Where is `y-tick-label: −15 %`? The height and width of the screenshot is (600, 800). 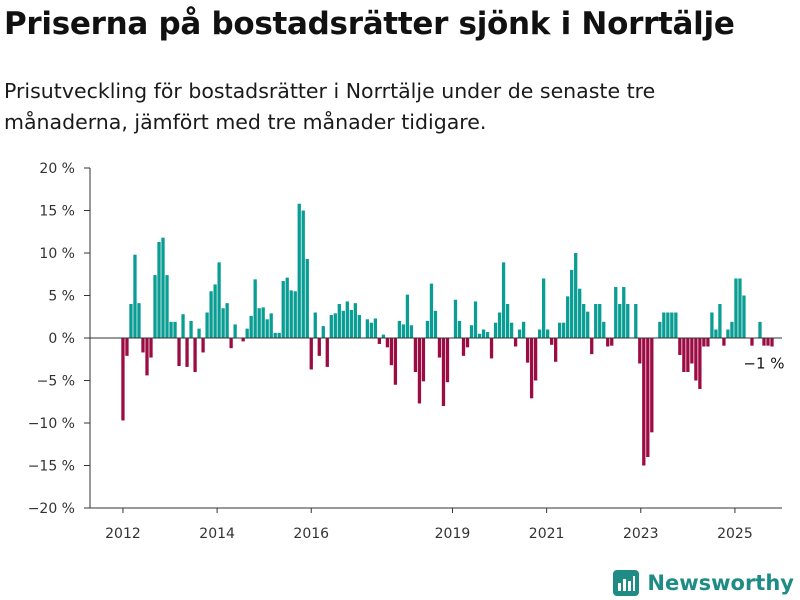
y-tick-label: −15 % is located at coordinates (51, 467).